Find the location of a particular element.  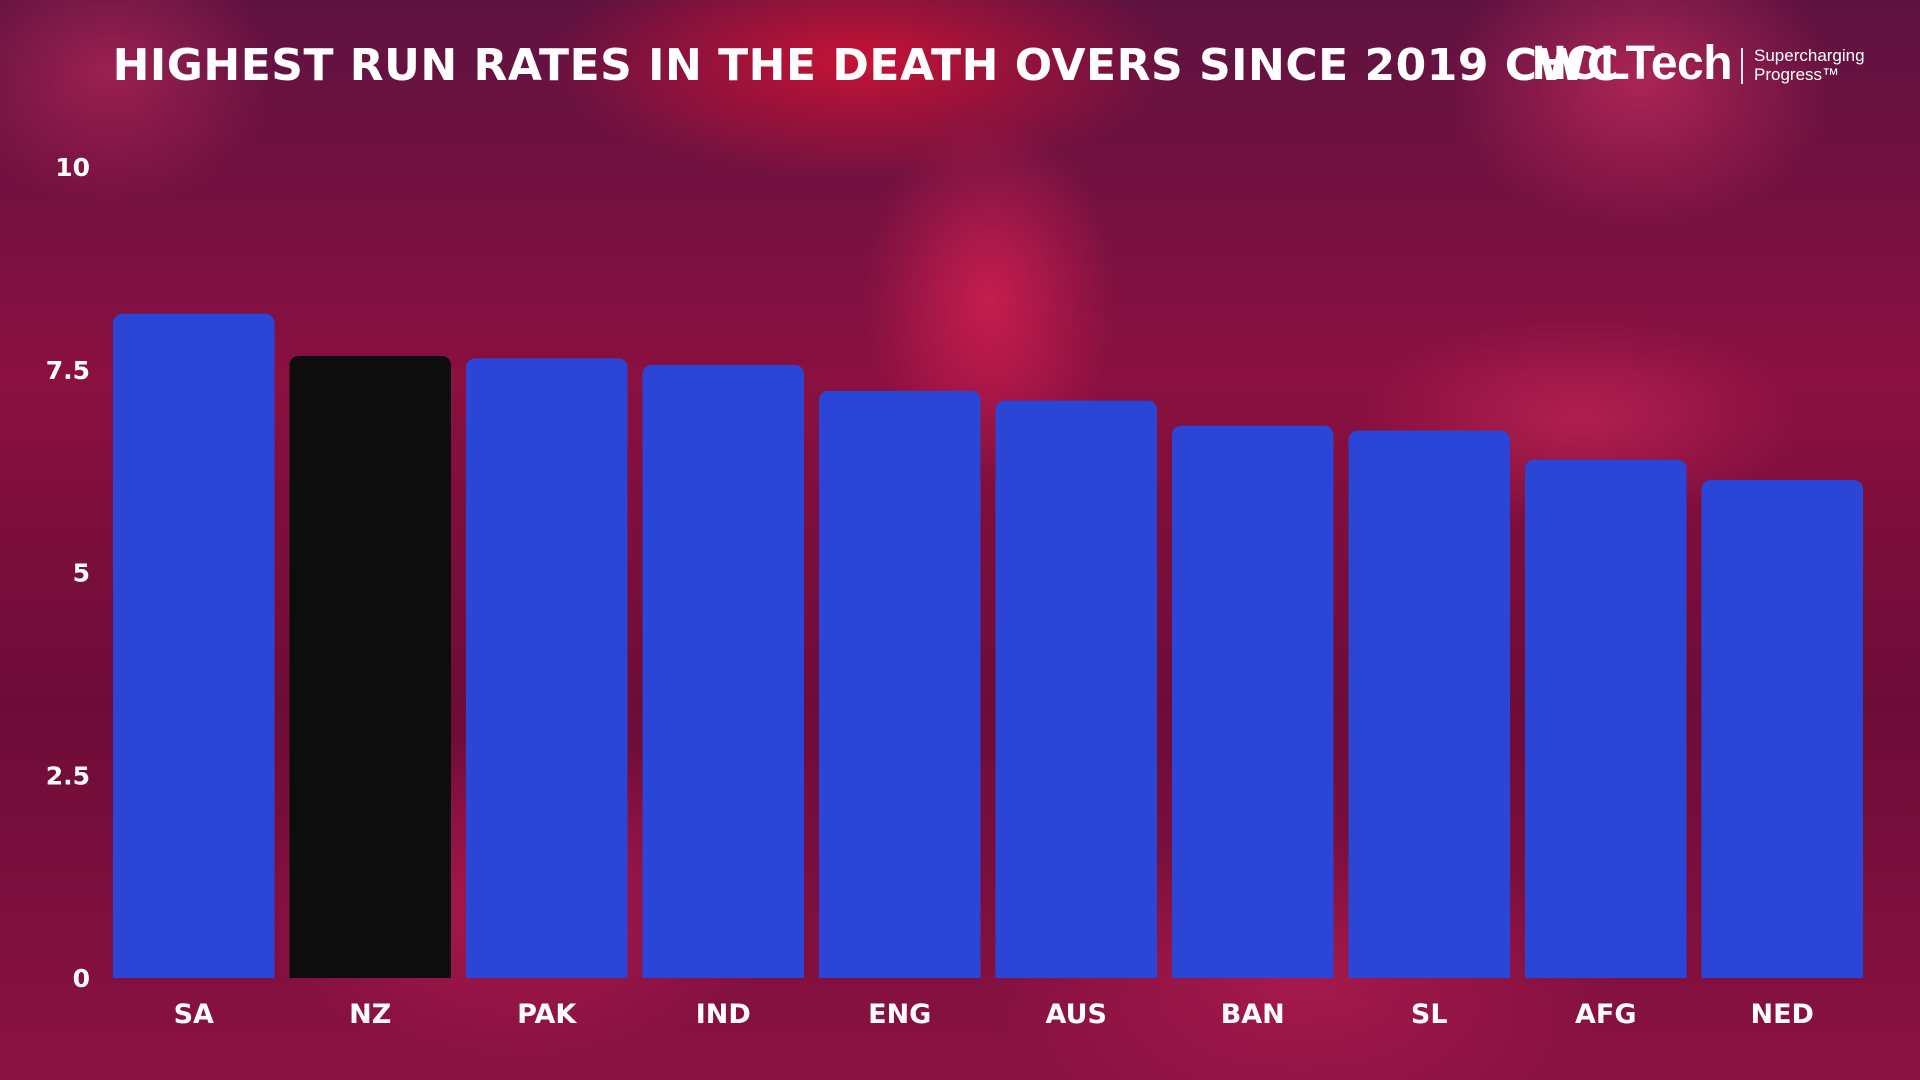

x-tick-label: SA is located at coordinates (194, 1014).